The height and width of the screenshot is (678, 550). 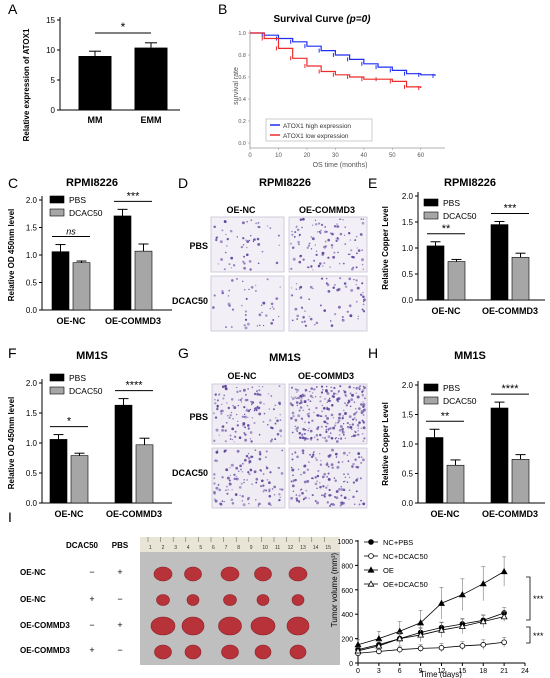 I want to click on e-bar-oe-commd3-dcac50, so click(x=520, y=279).